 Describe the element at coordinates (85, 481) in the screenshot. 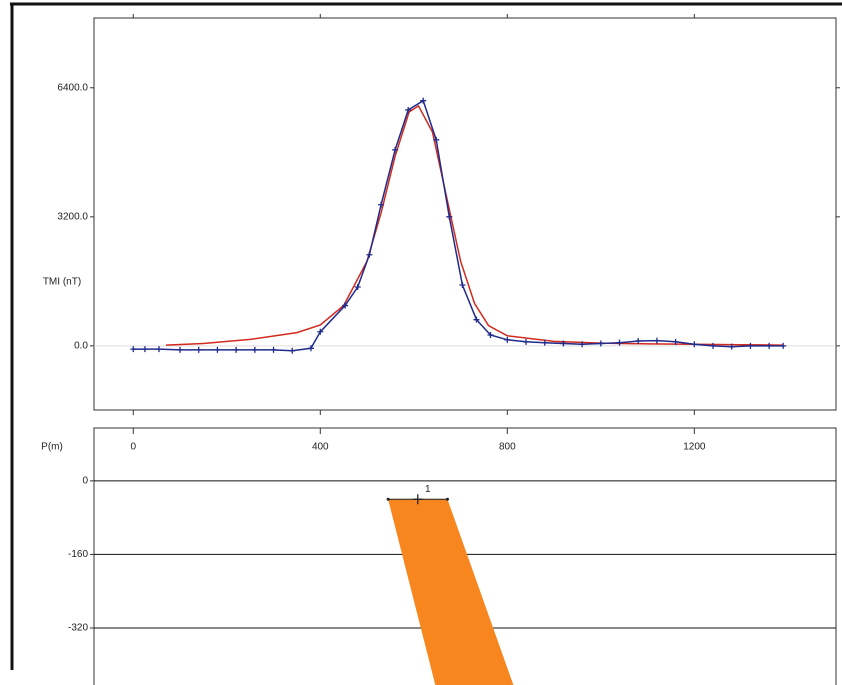

I see `y-tick-label: 0` at that location.